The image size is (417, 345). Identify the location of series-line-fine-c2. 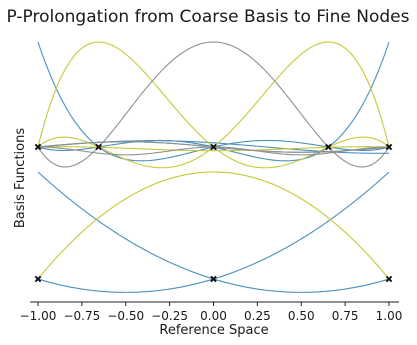
(213, 149).